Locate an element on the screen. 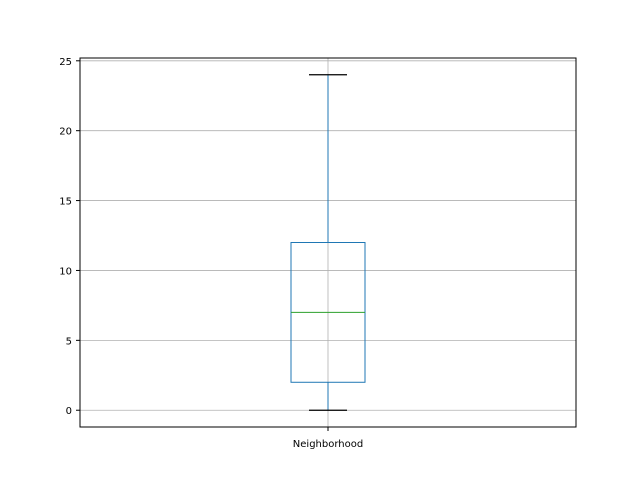 Image resolution: width=640 pixels, height=480 pixels. boxes is located at coordinates (328, 242).